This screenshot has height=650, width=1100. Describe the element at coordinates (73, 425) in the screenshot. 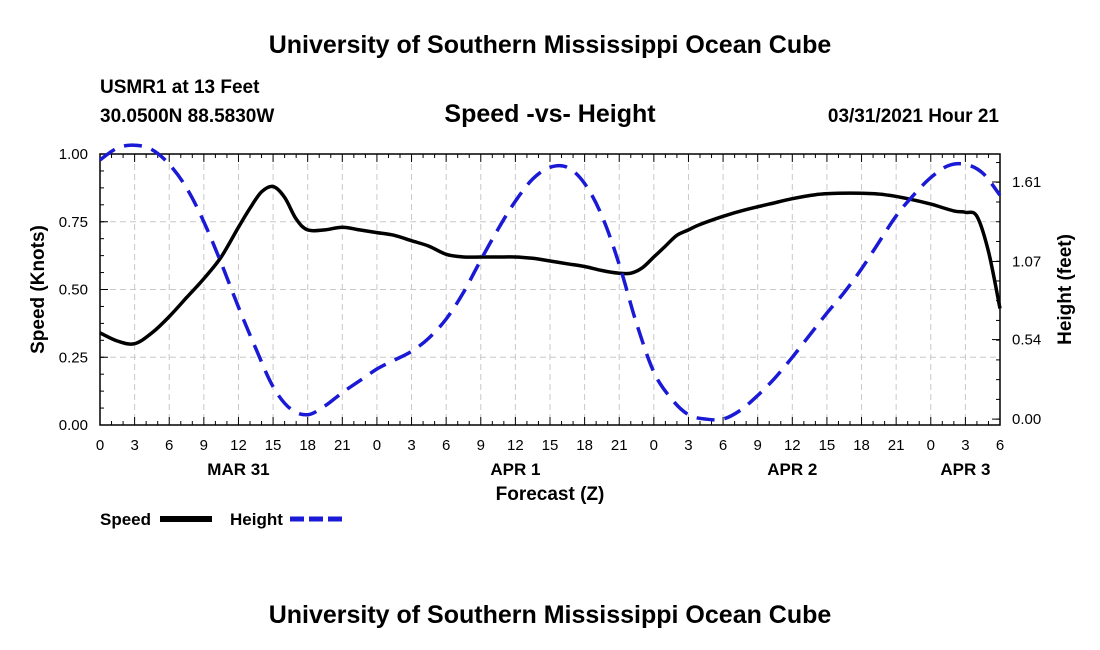

I see `y-tick-label: 0.00` at that location.